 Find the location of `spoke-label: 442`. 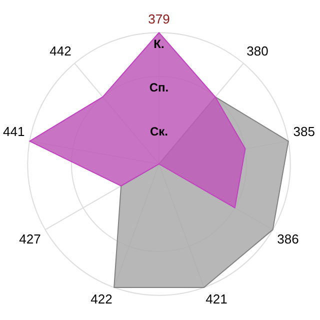

spoke-label: 442 is located at coordinates (61, 50).